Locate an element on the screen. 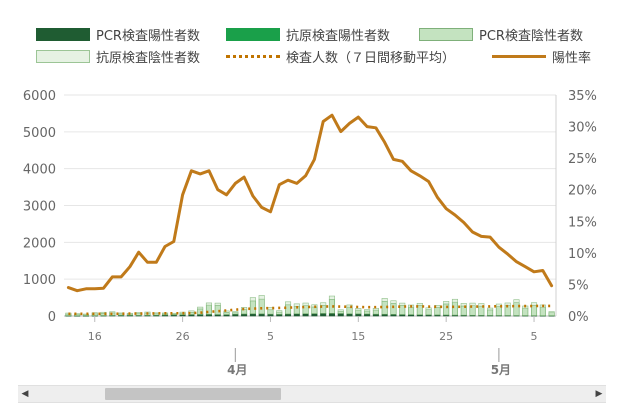 Image resolution: width=622 pixels, height=416 pixels. month-label: 5月 is located at coordinates (501, 370).